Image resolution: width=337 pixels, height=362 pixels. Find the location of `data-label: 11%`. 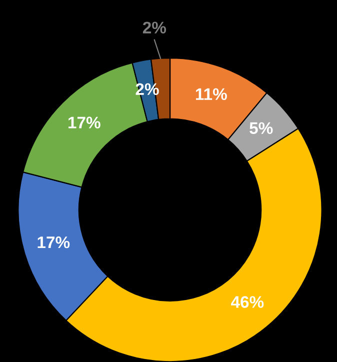

data-label: 11% is located at coordinates (211, 94).